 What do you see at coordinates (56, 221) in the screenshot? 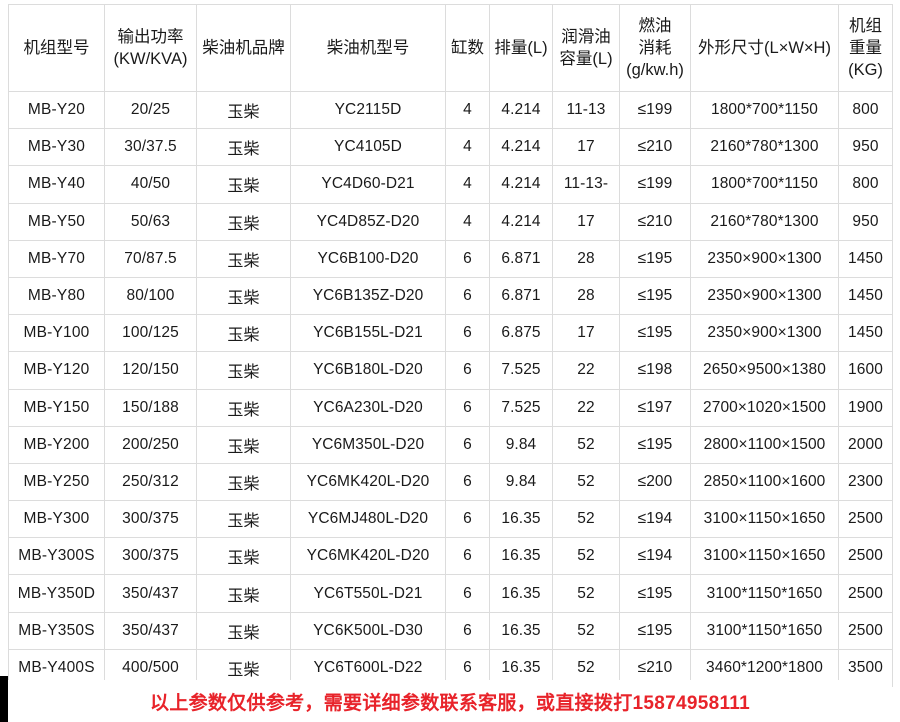
I see `cell-model: MB-Y50` at bounding box center [56, 221].